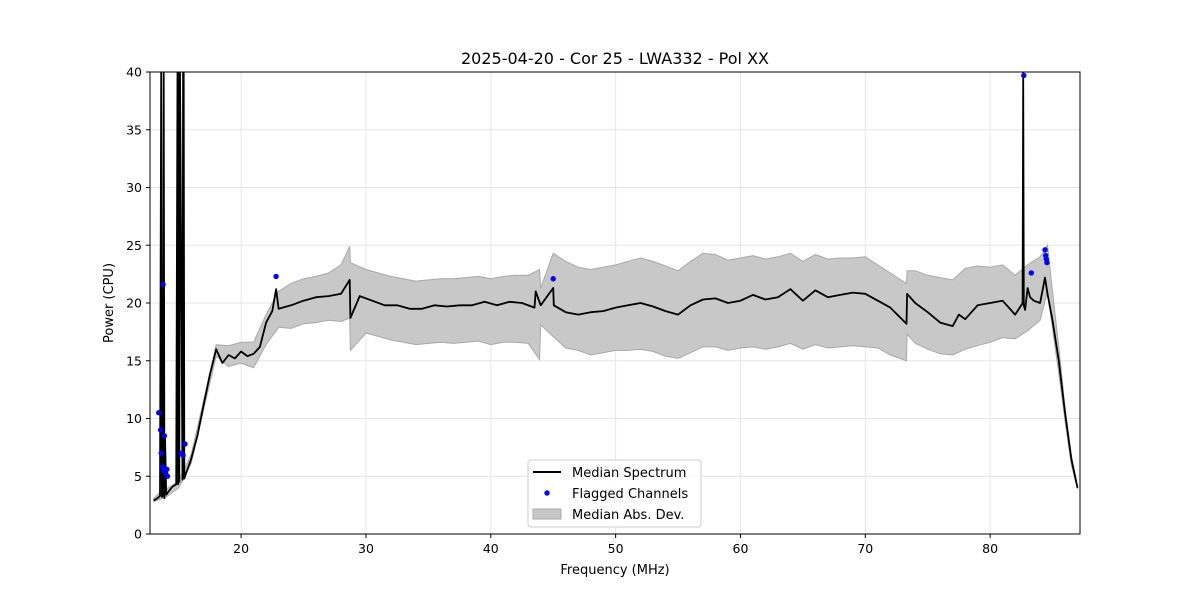  Describe the element at coordinates (614, 570) in the screenshot. I see `x-axis-label: Frequency (MHz)` at that location.